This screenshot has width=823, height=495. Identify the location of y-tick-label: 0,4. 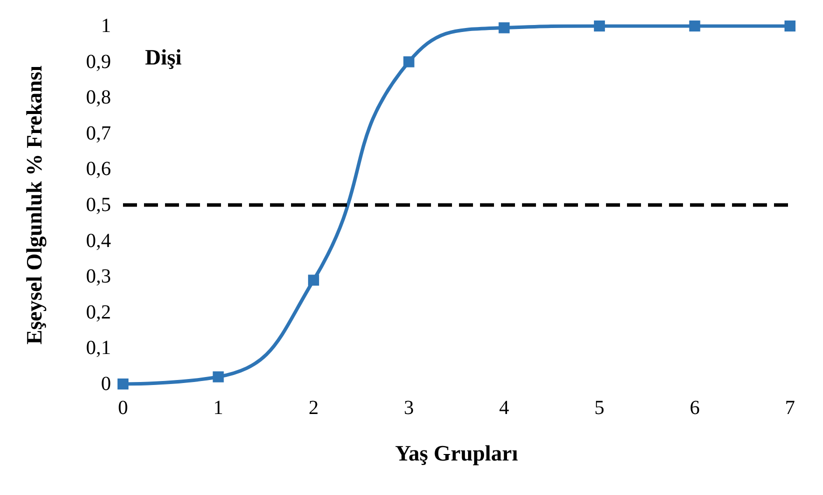
(98, 241).